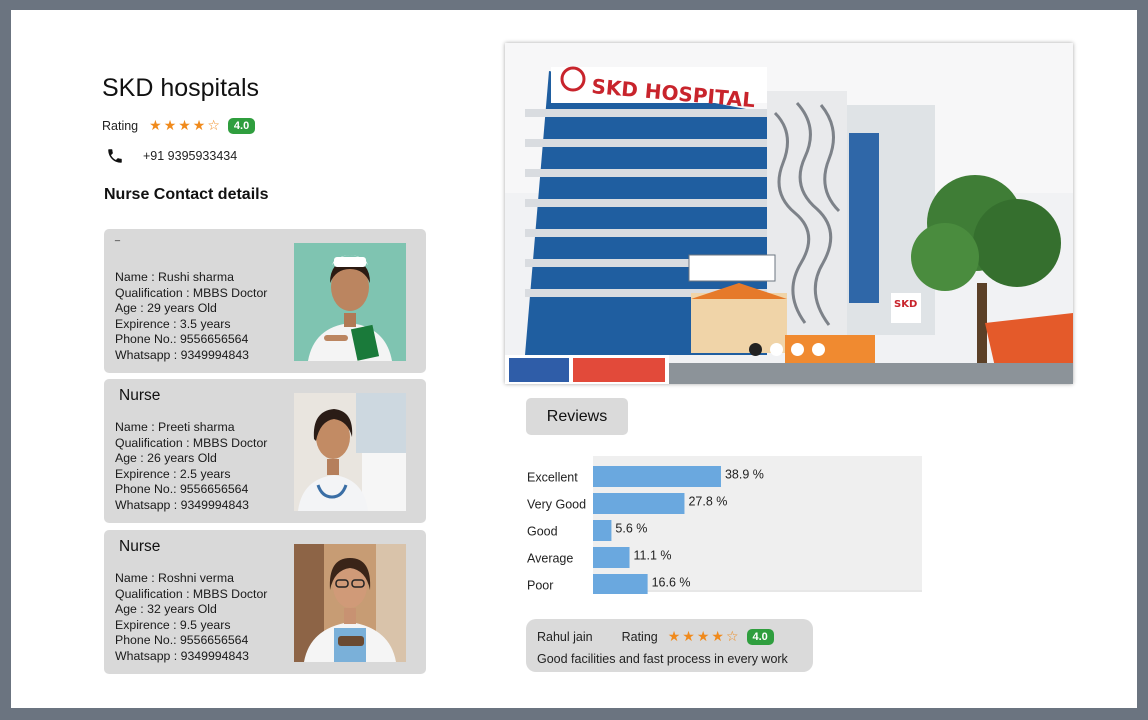 Image resolution: width=1148 pixels, height=720 pixels. Describe the element at coordinates (550, 559) in the screenshot. I see `chart-category-label: Average` at that location.